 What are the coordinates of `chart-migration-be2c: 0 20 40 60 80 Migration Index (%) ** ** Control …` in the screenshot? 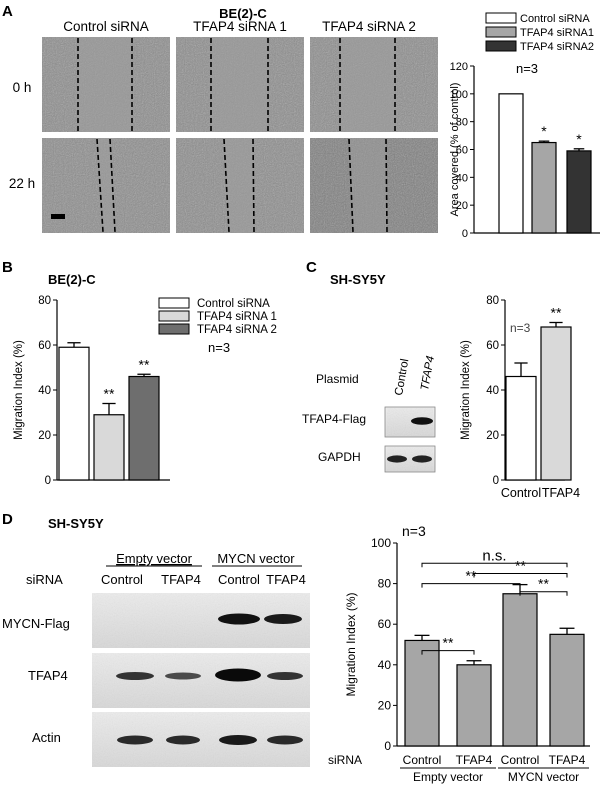 It's located at (145, 391).